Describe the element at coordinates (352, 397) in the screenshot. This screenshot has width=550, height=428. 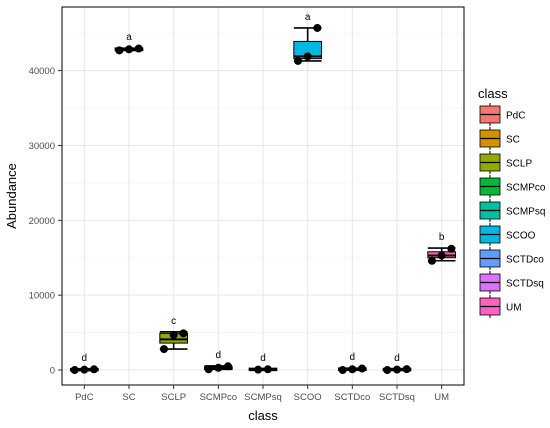
I see `x-tick-label: SCTDco` at that location.